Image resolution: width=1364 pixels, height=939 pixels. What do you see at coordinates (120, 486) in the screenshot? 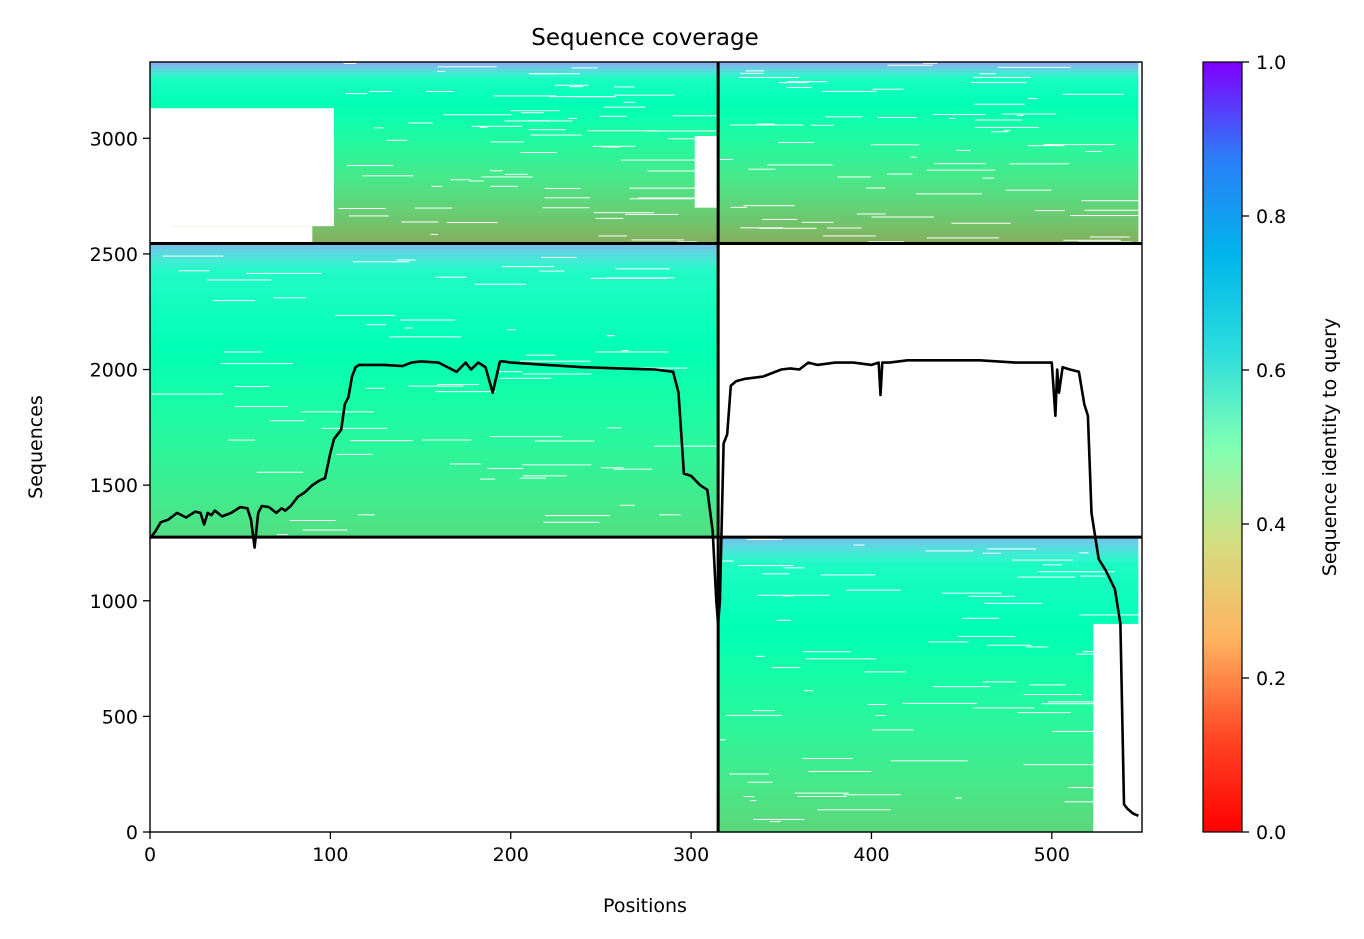
I see `y-axis-ticks: 0 500 1000 1500 2000 2500 3000` at bounding box center [120, 486].